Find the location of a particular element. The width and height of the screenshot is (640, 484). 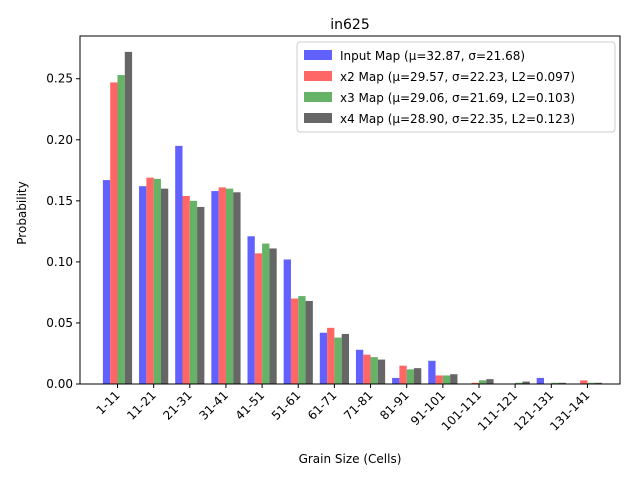

y-tick-label: 0.25 is located at coordinates (59, 79).